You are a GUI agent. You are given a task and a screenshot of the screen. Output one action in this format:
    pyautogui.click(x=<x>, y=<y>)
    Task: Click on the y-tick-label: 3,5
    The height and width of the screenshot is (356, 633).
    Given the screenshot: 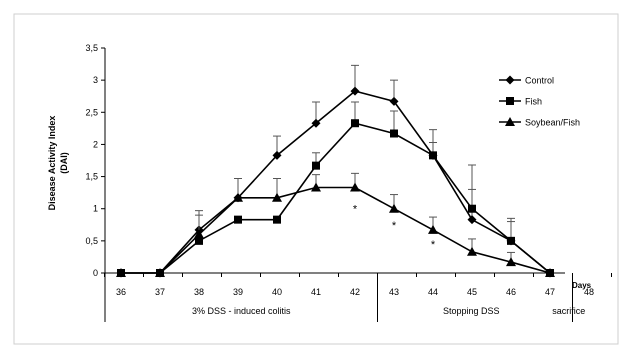 What is the action you would take?
    pyautogui.click(x=91, y=48)
    